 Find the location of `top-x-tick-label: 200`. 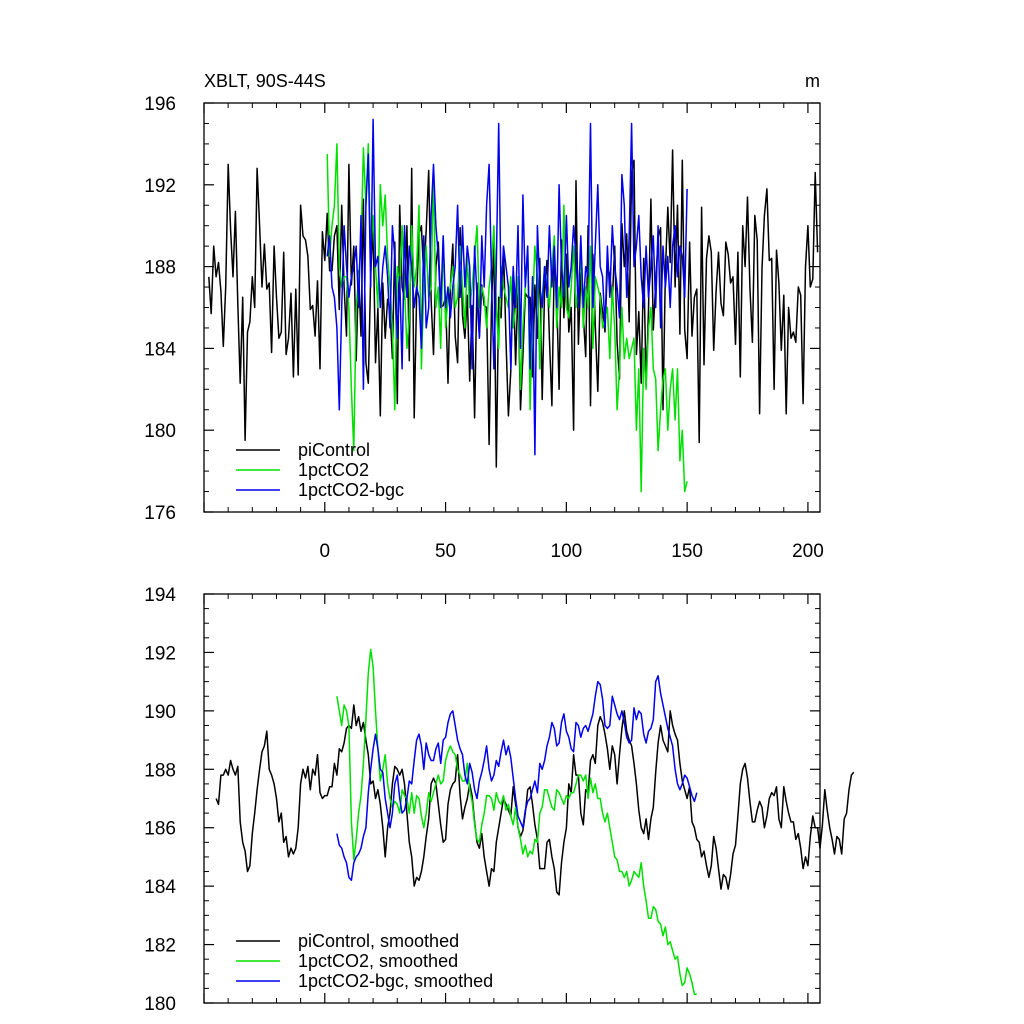

top-x-tick-label: 200 is located at coordinates (808, 551).